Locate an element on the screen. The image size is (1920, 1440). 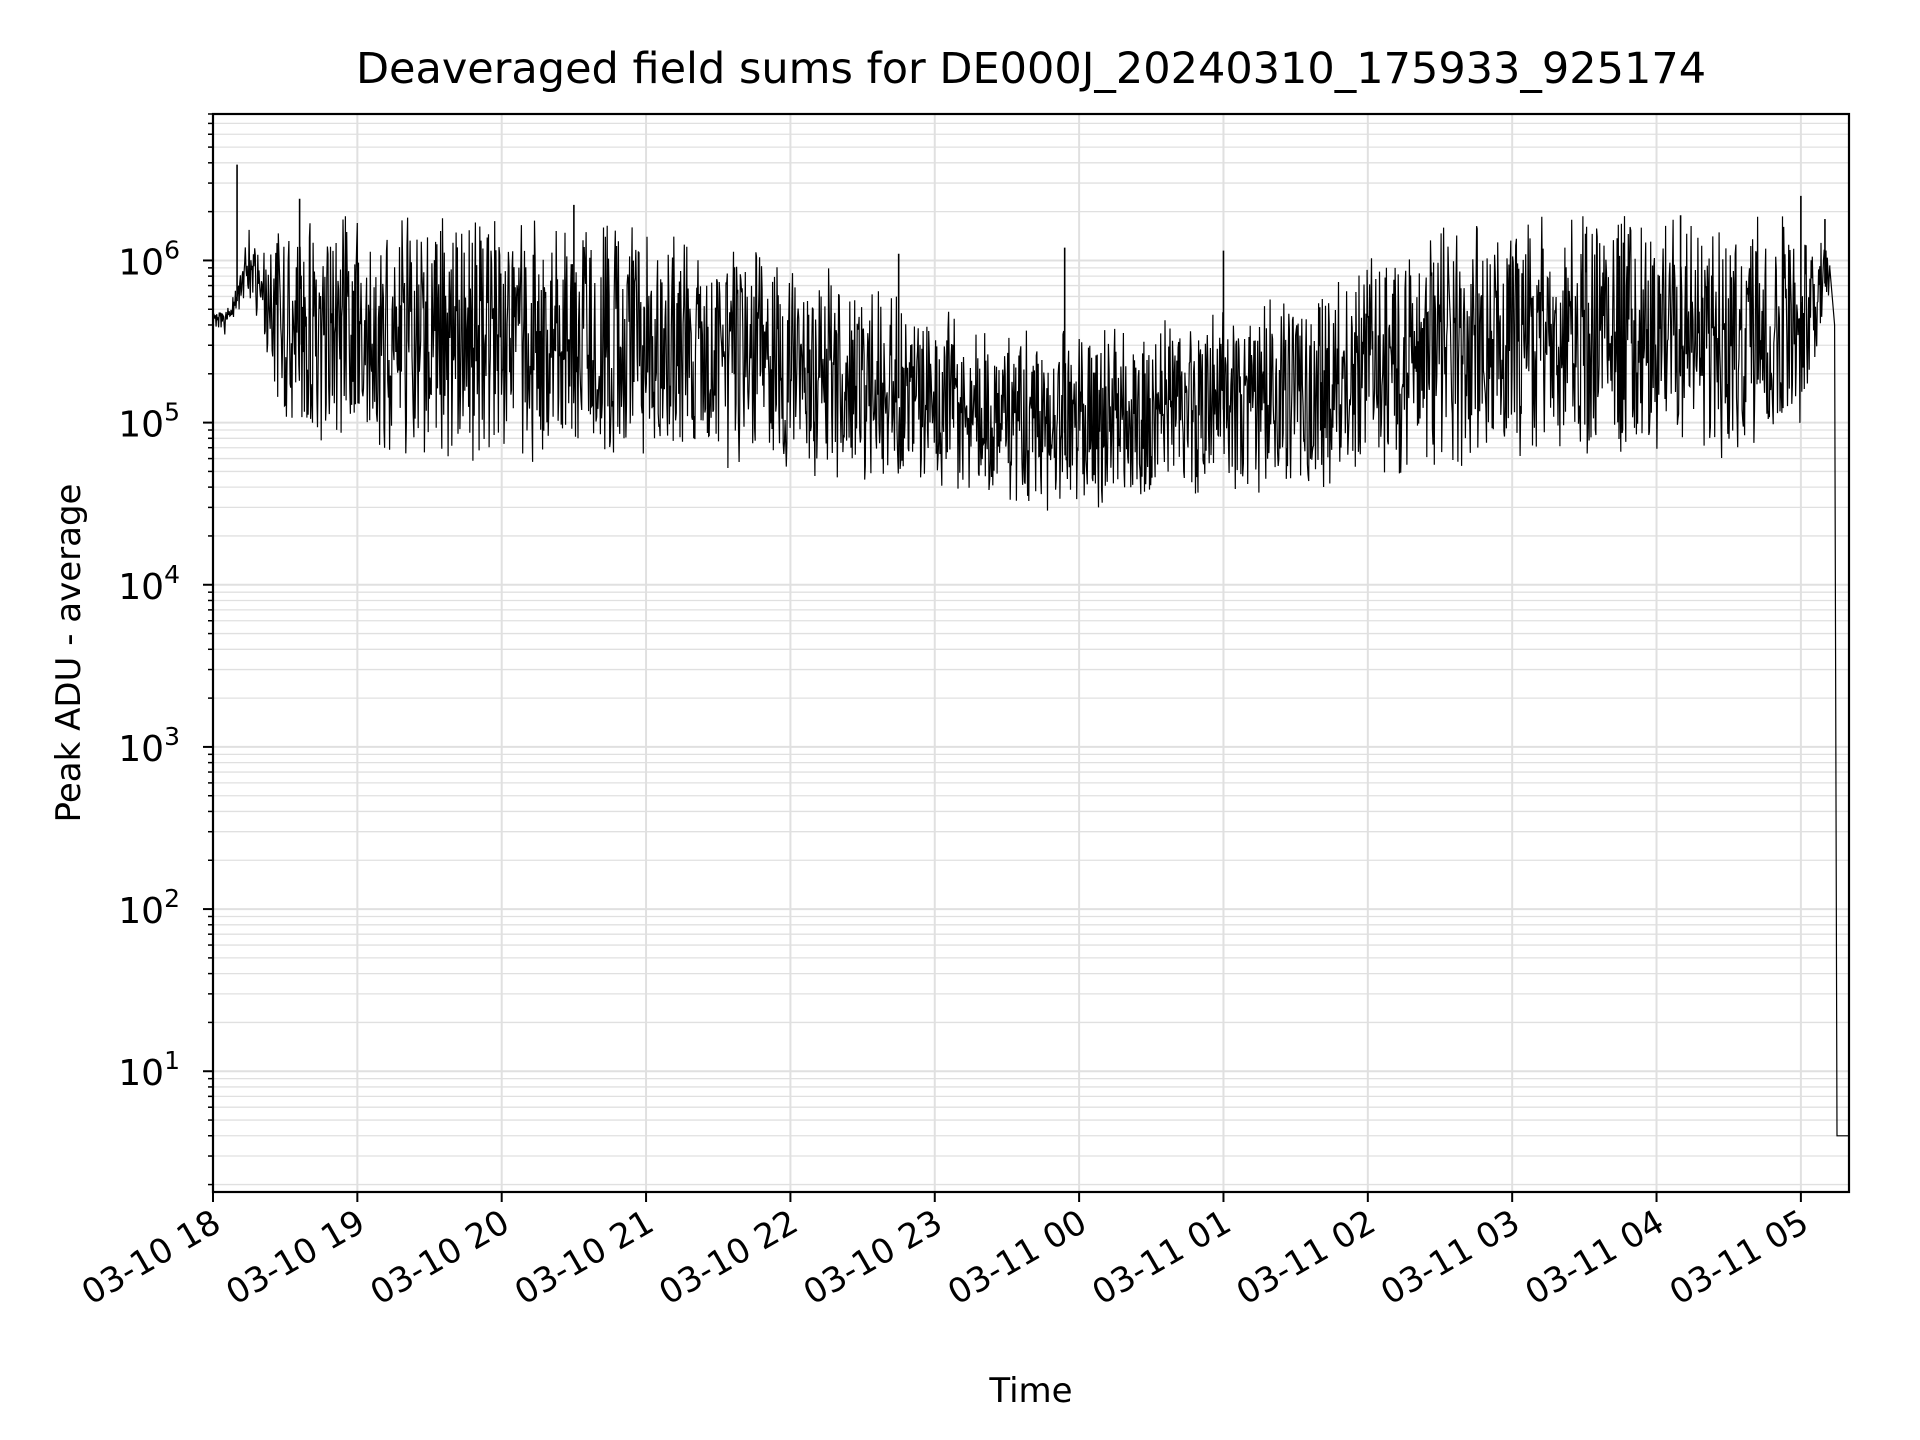
x-axis-label: Time is located at coordinates (1030, 1391).